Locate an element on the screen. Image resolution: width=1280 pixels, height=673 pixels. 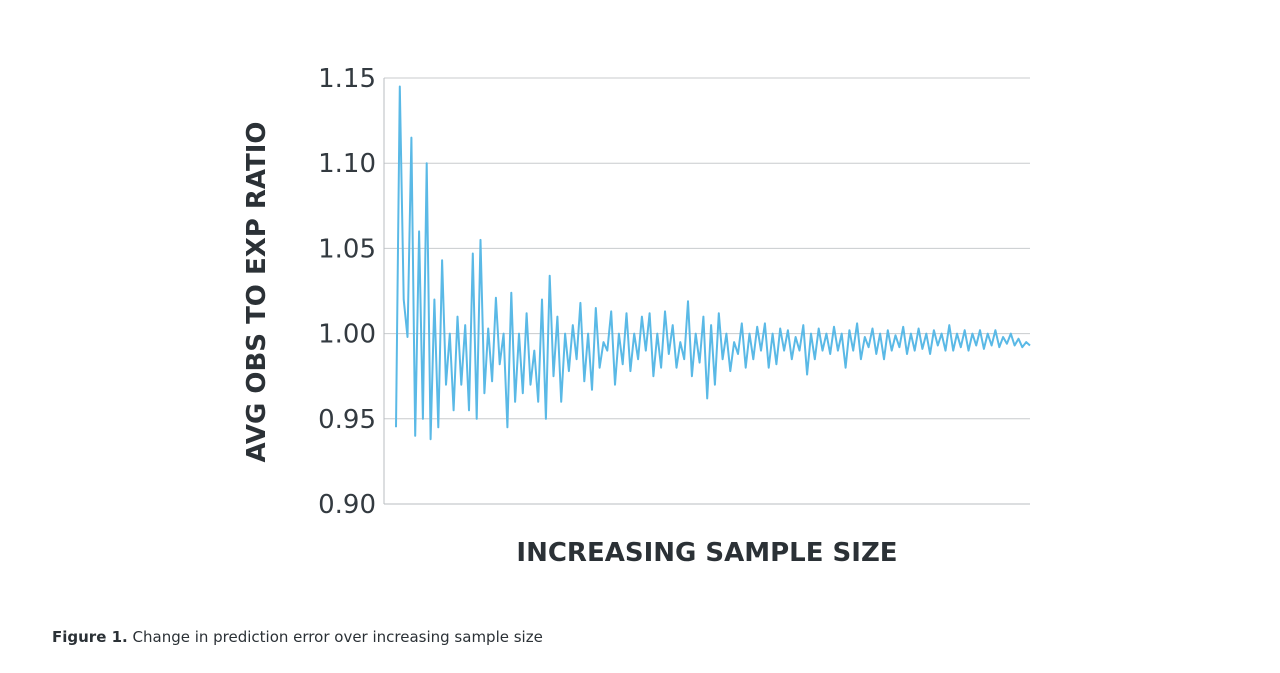
x-axis-title: INCREASING SAMPLE SIZE is located at coordinates (706, 553).